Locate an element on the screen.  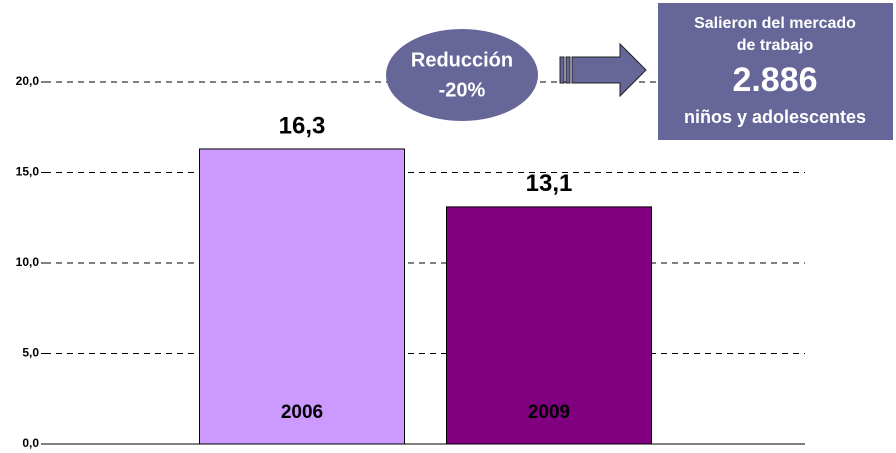
value-label: 16,3 is located at coordinates (302, 125).